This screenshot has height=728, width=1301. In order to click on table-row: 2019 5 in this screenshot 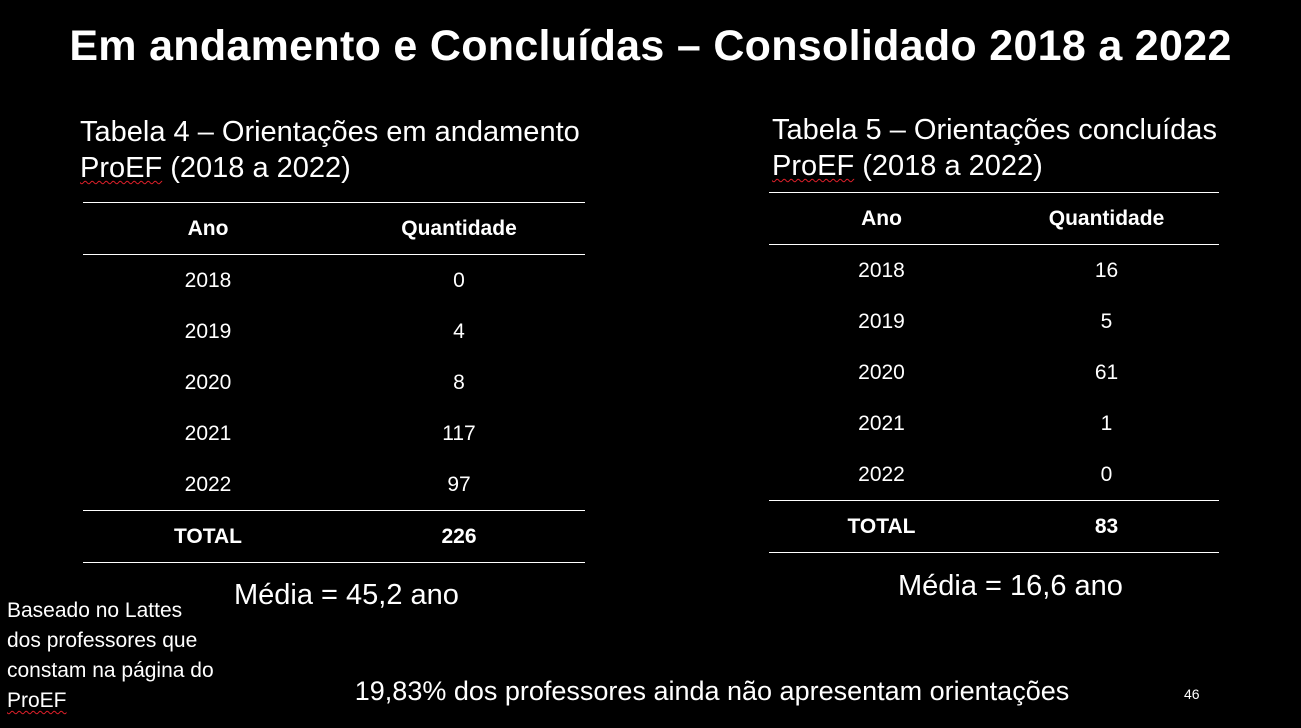, I will do `click(994, 321)`.